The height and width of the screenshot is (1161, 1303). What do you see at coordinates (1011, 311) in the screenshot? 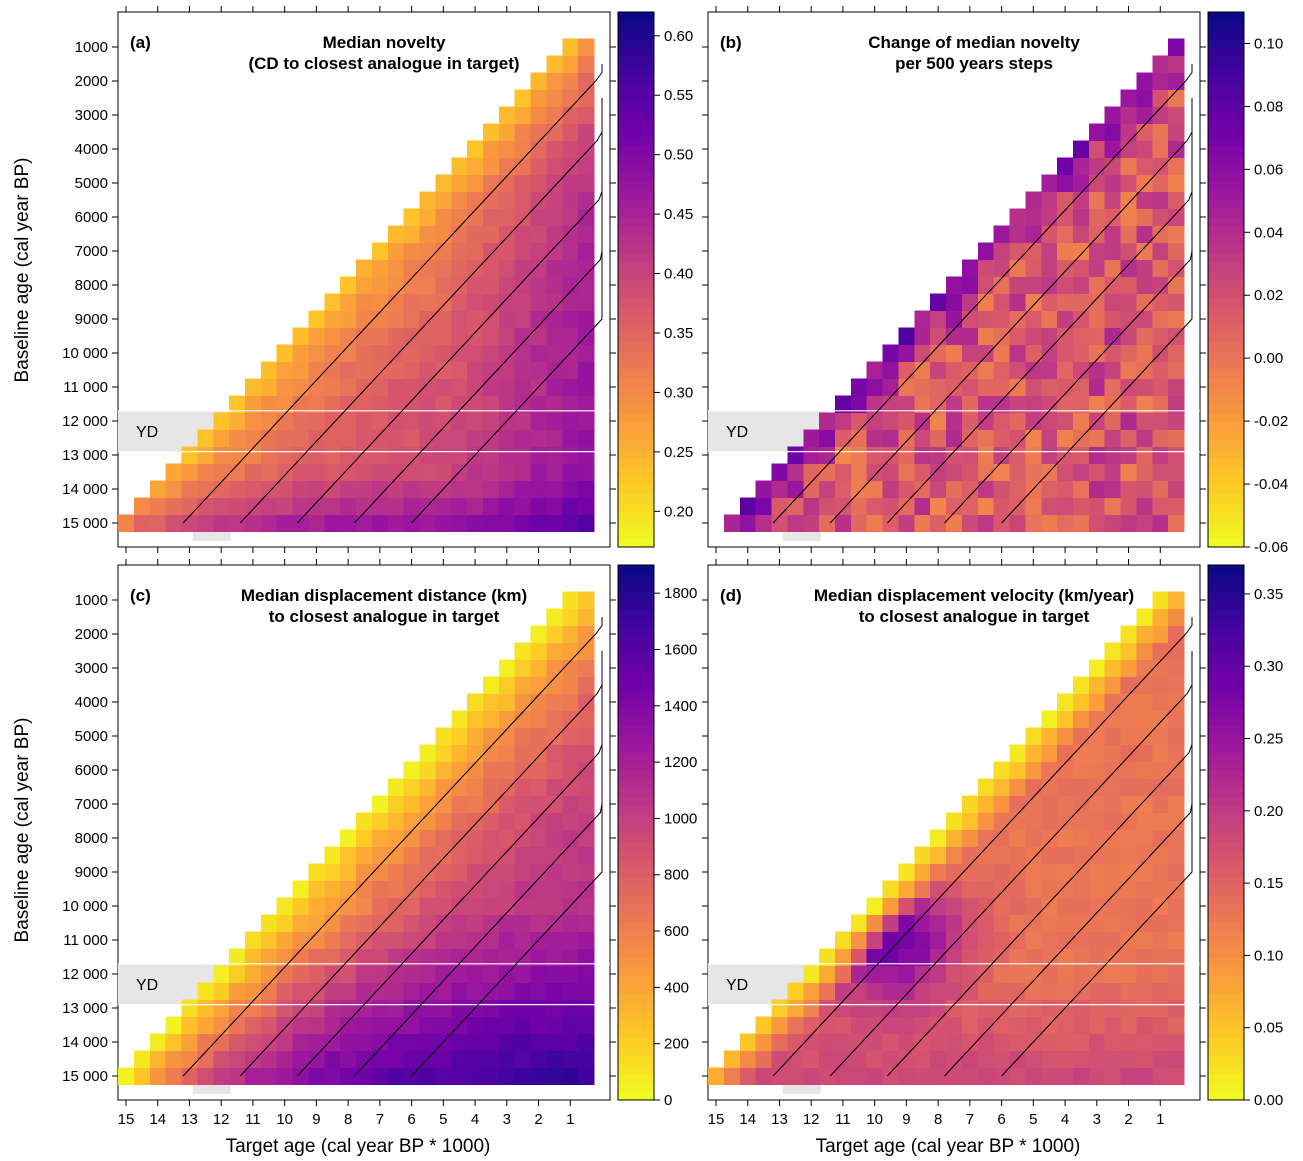
I see `contour-line` at bounding box center [1011, 311].